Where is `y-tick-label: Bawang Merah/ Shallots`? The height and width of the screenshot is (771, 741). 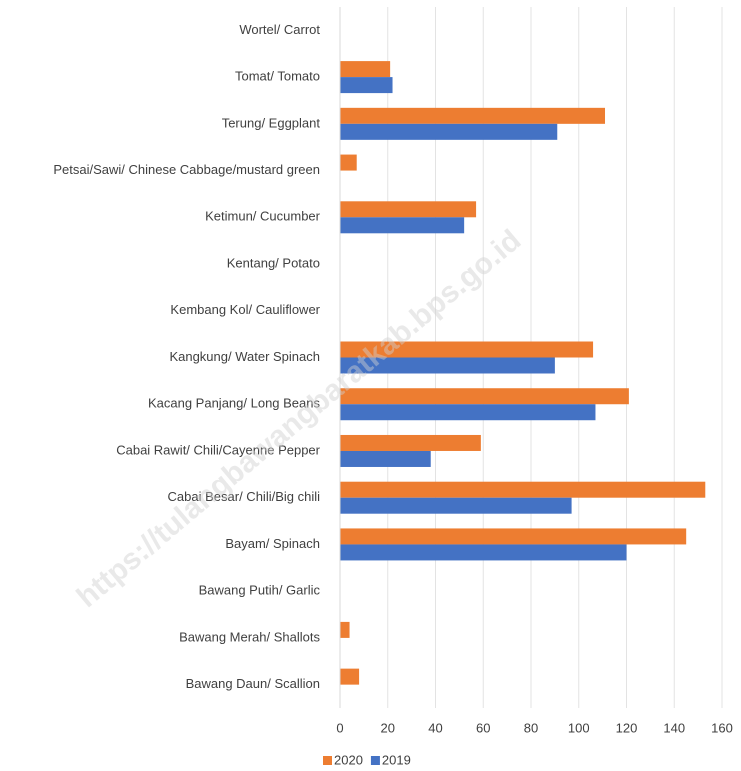 y-tick-label: Bawang Merah/ Shallots is located at coordinates (249, 636).